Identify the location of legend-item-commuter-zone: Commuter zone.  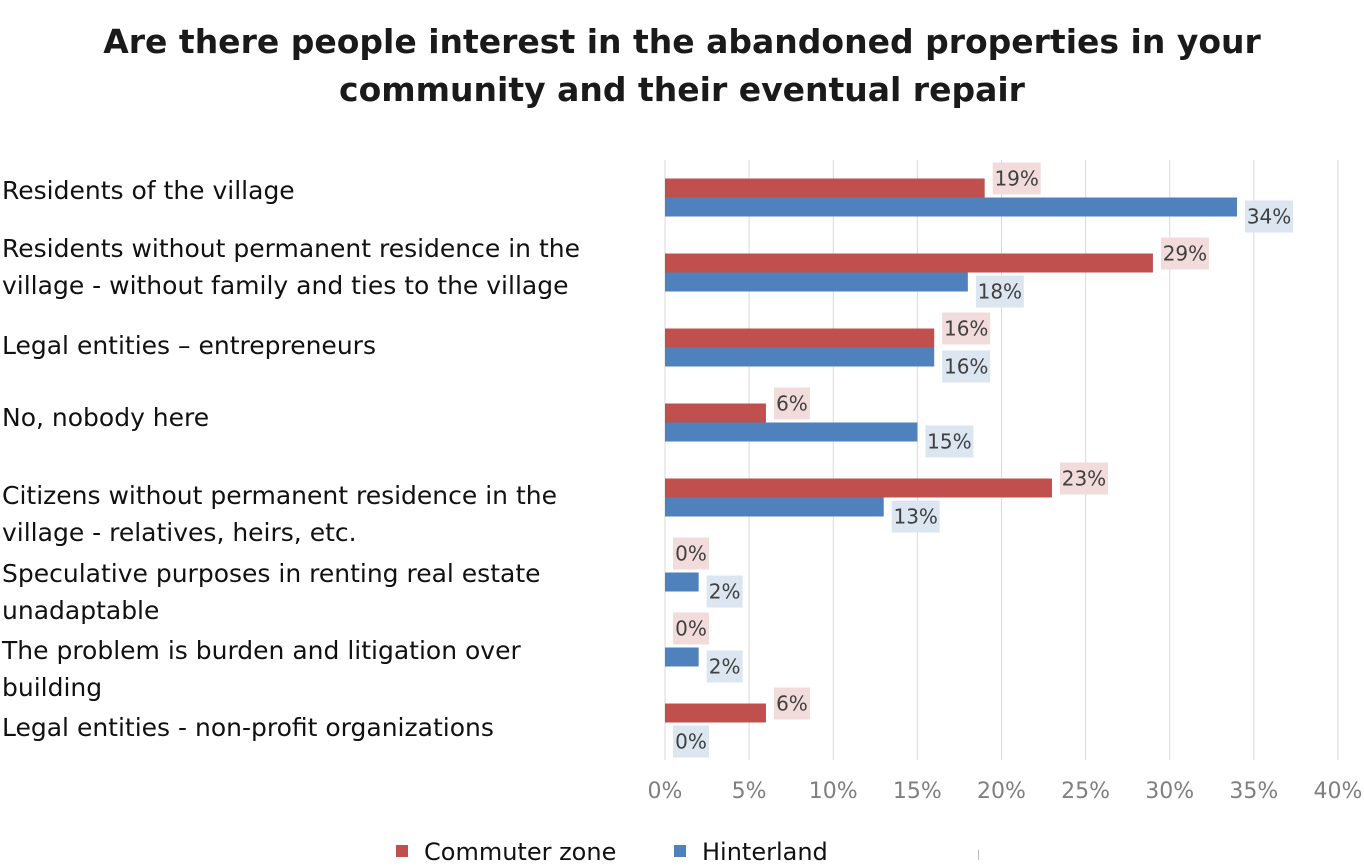
(506, 852).